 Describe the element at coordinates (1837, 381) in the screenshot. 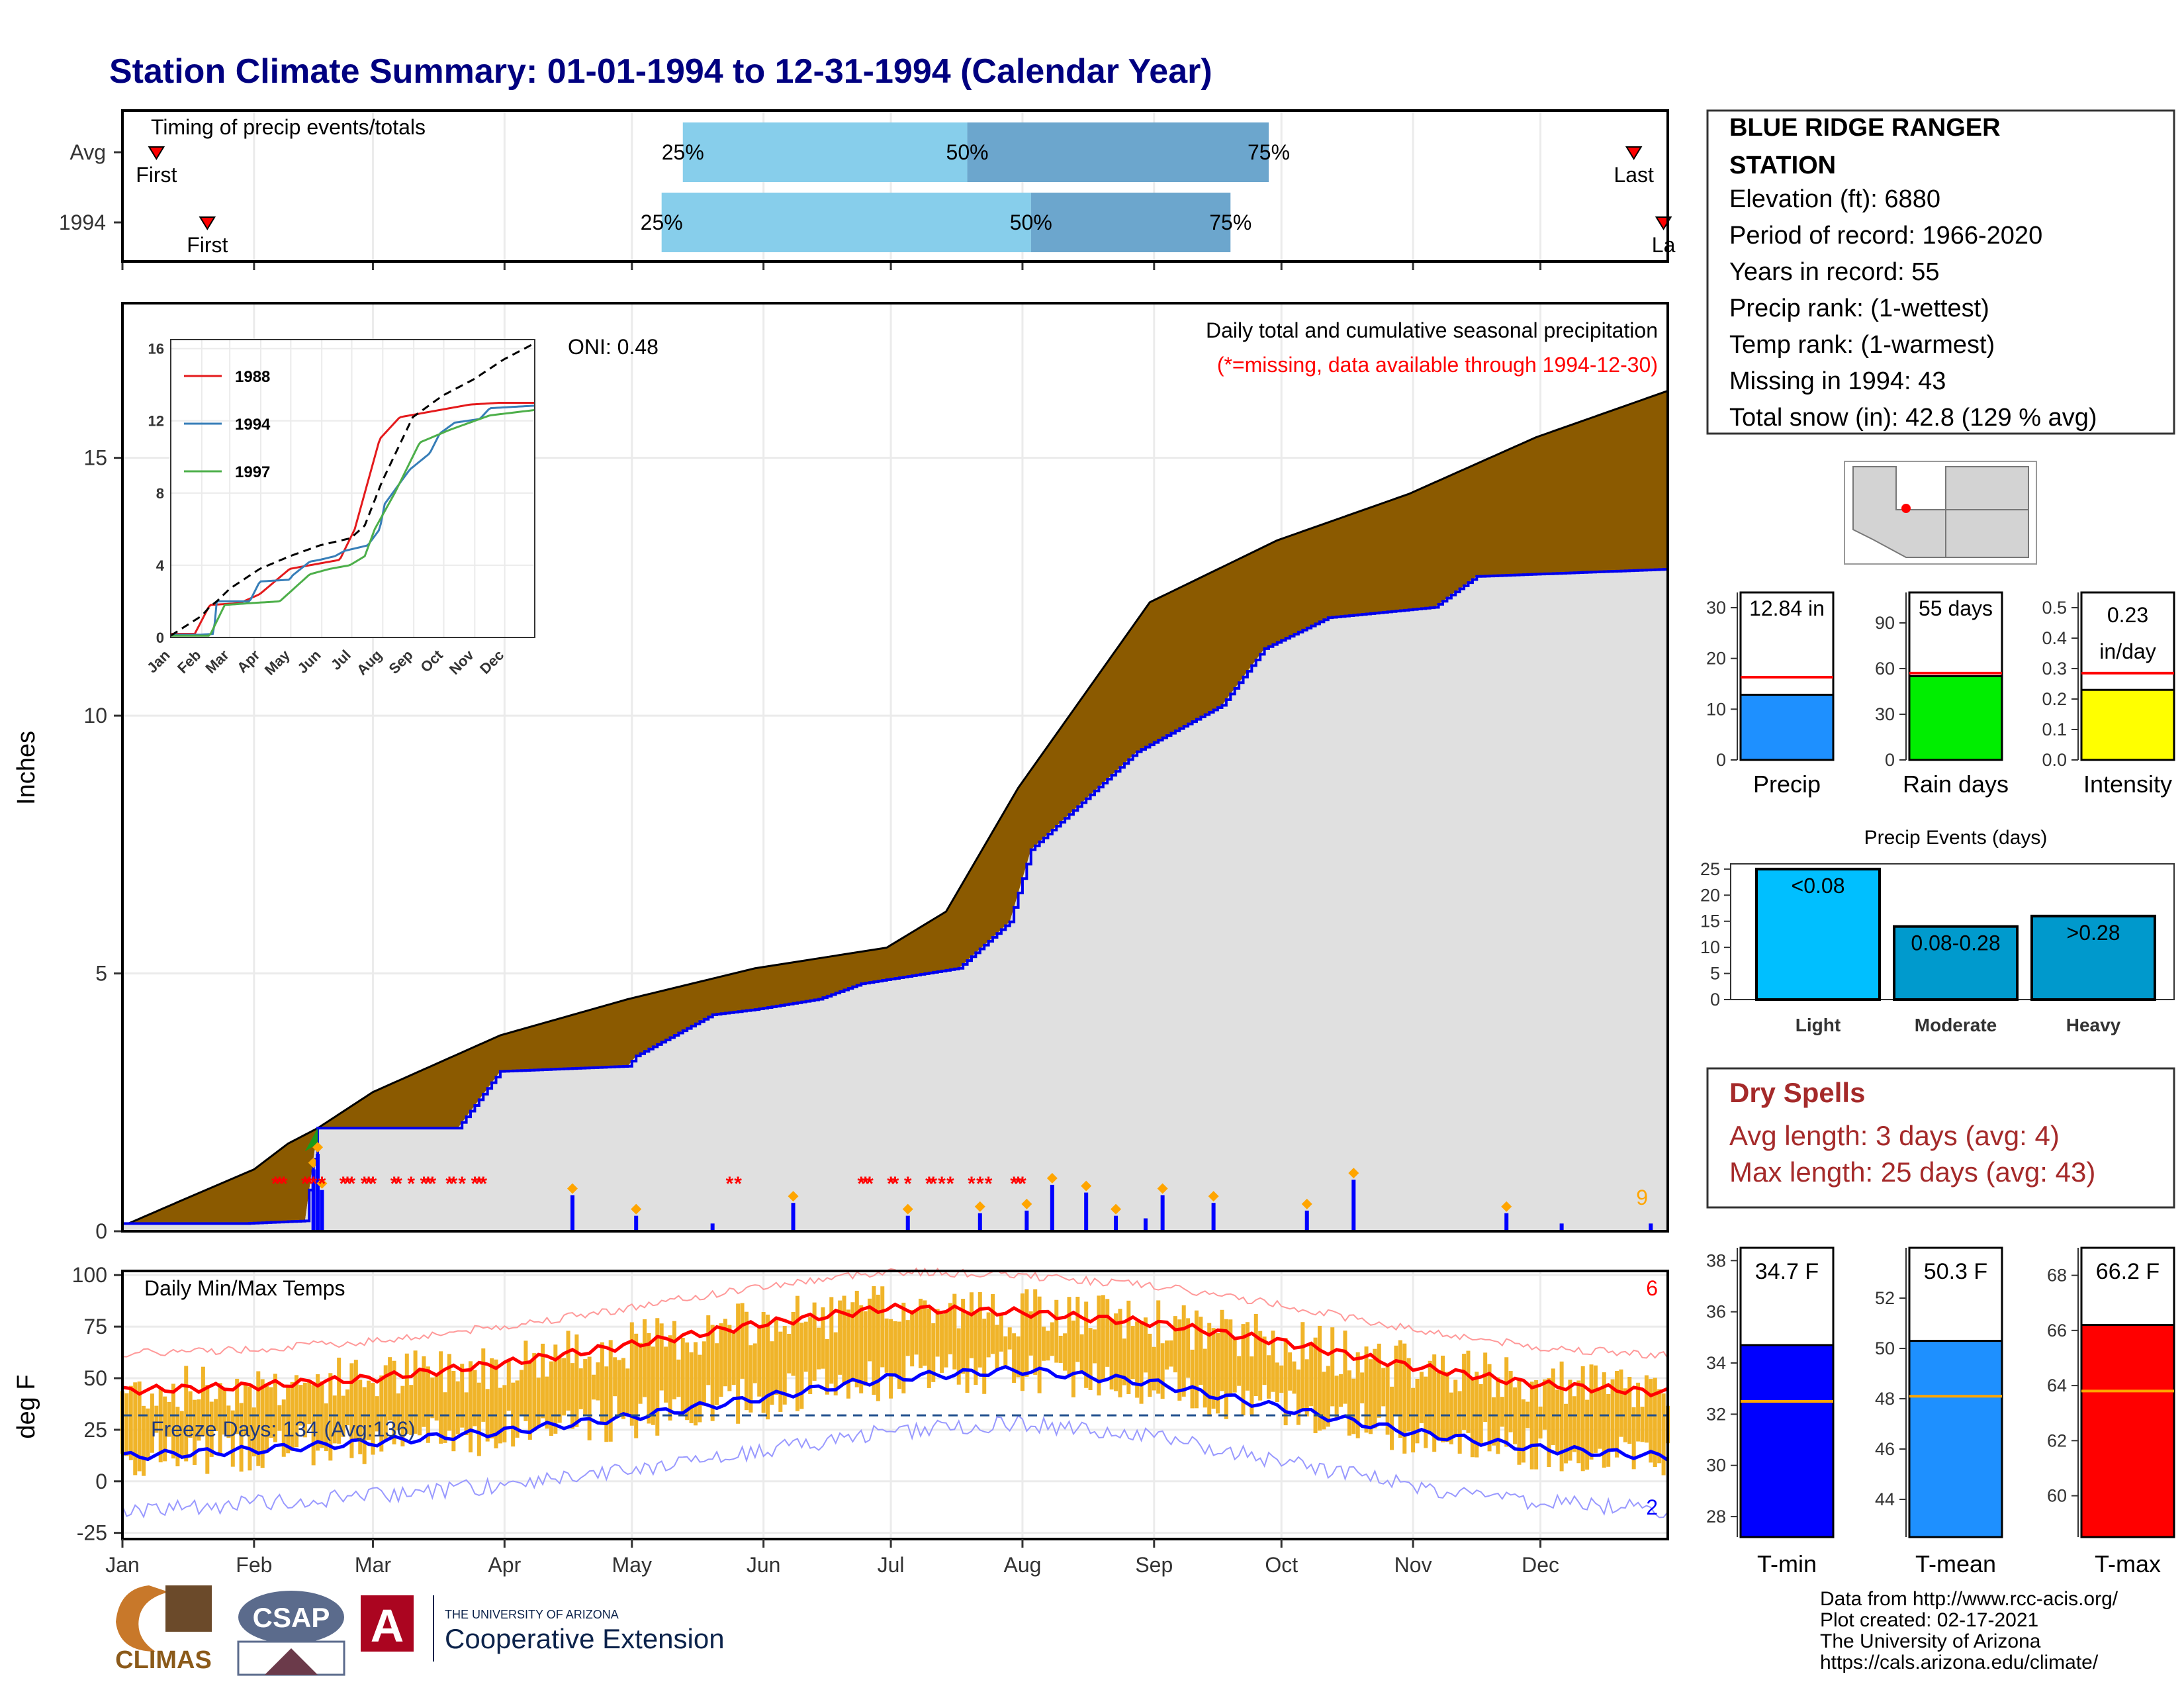

I see `station-info-line: Missing in 1994: 43` at that location.